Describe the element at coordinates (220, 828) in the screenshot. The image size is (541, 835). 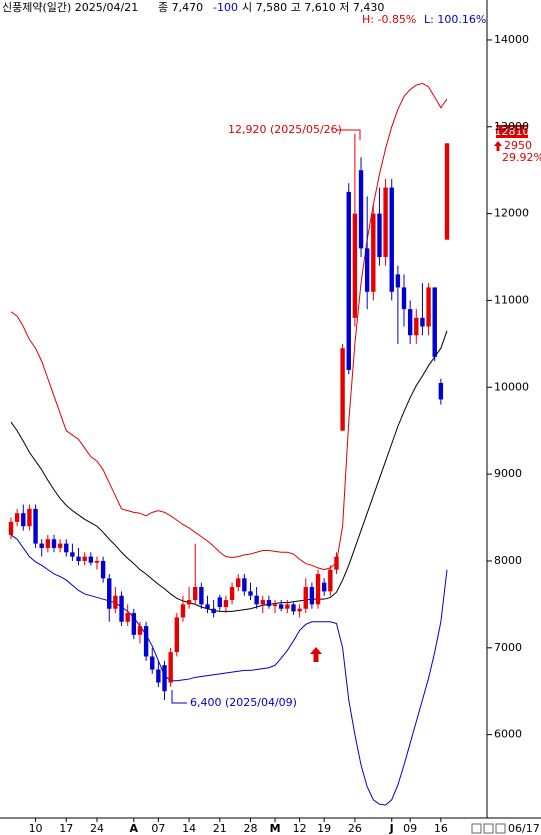
I see `x-tick-label: 21` at that location.